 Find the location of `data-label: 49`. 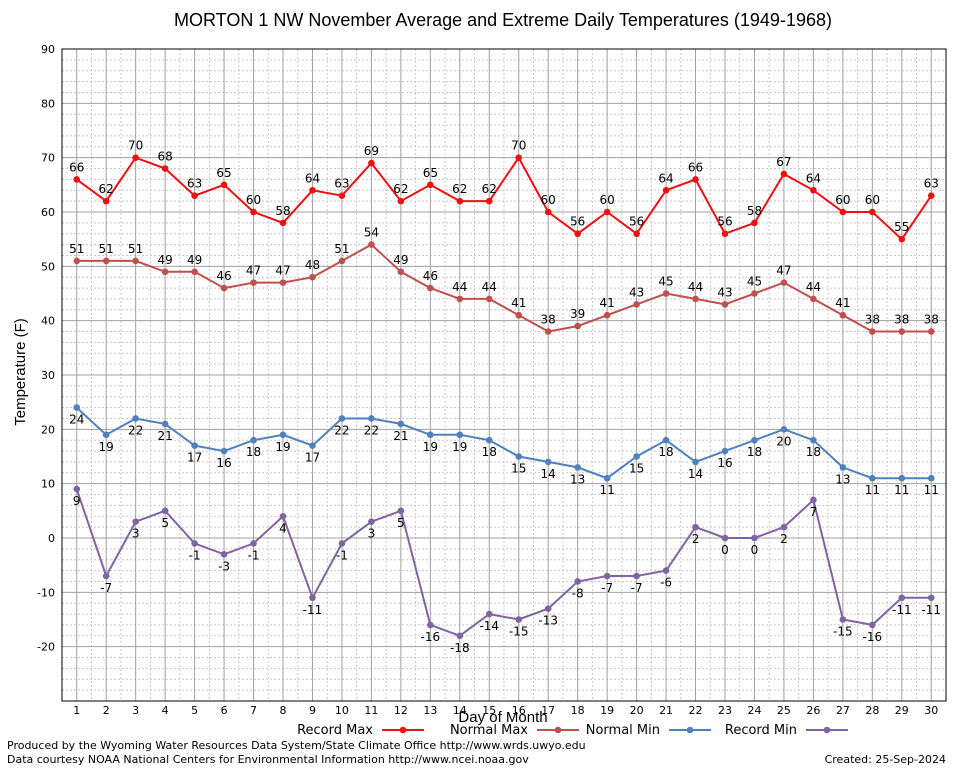

data-label: 49 is located at coordinates (194, 260).